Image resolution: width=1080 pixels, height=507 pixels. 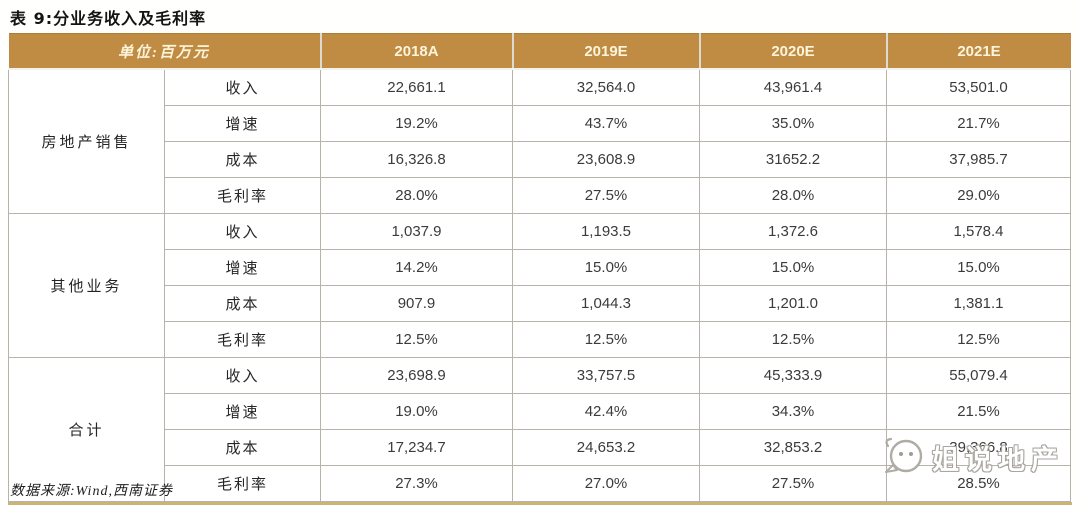 I want to click on value-cell: 19.0%, so click(x=416, y=411).